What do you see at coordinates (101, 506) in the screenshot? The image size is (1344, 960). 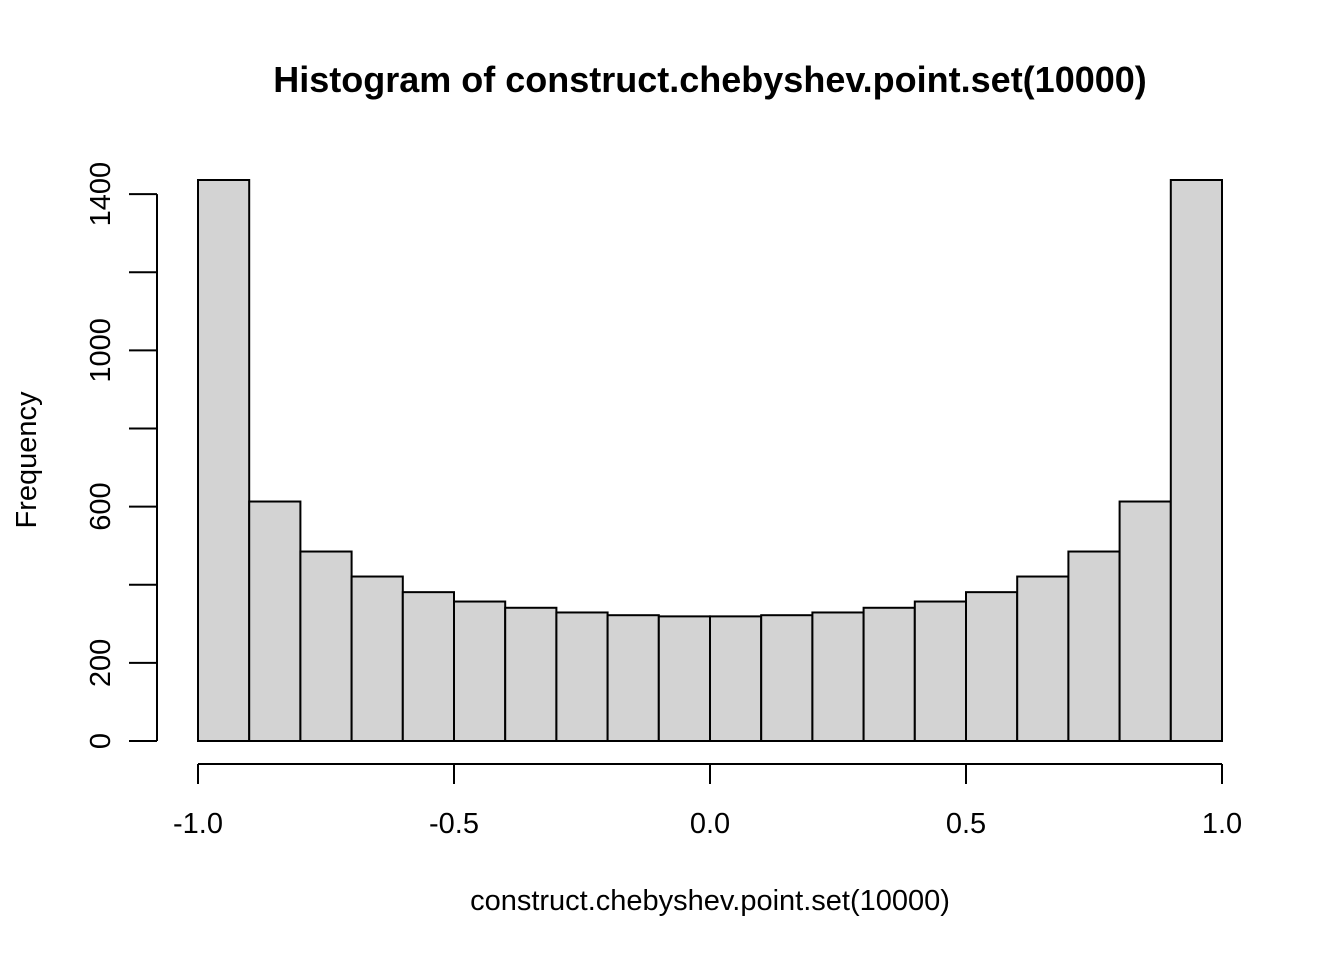 I see `y-tick-label: 600` at bounding box center [101, 506].